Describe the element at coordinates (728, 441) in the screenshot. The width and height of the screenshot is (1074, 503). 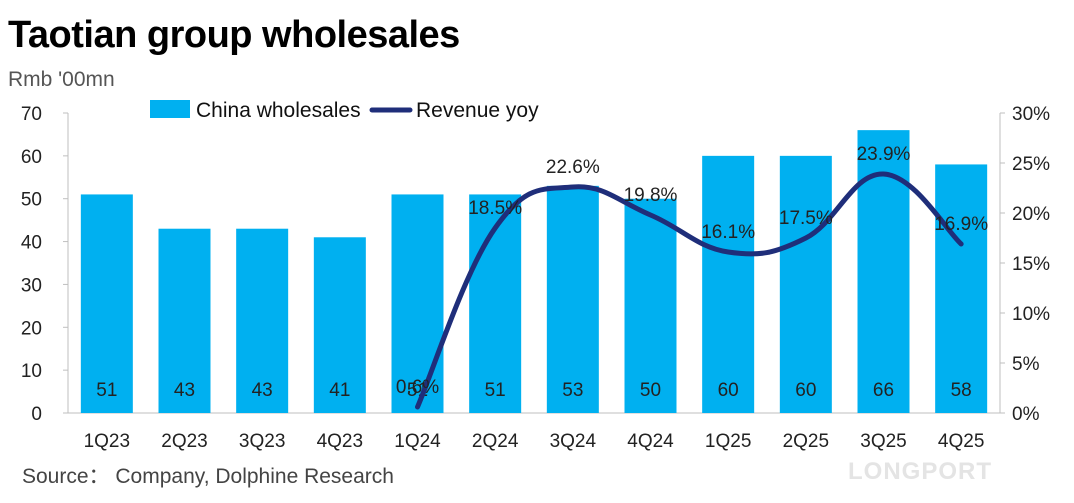
I see `x-axis-tick-label: 1Q25` at that location.